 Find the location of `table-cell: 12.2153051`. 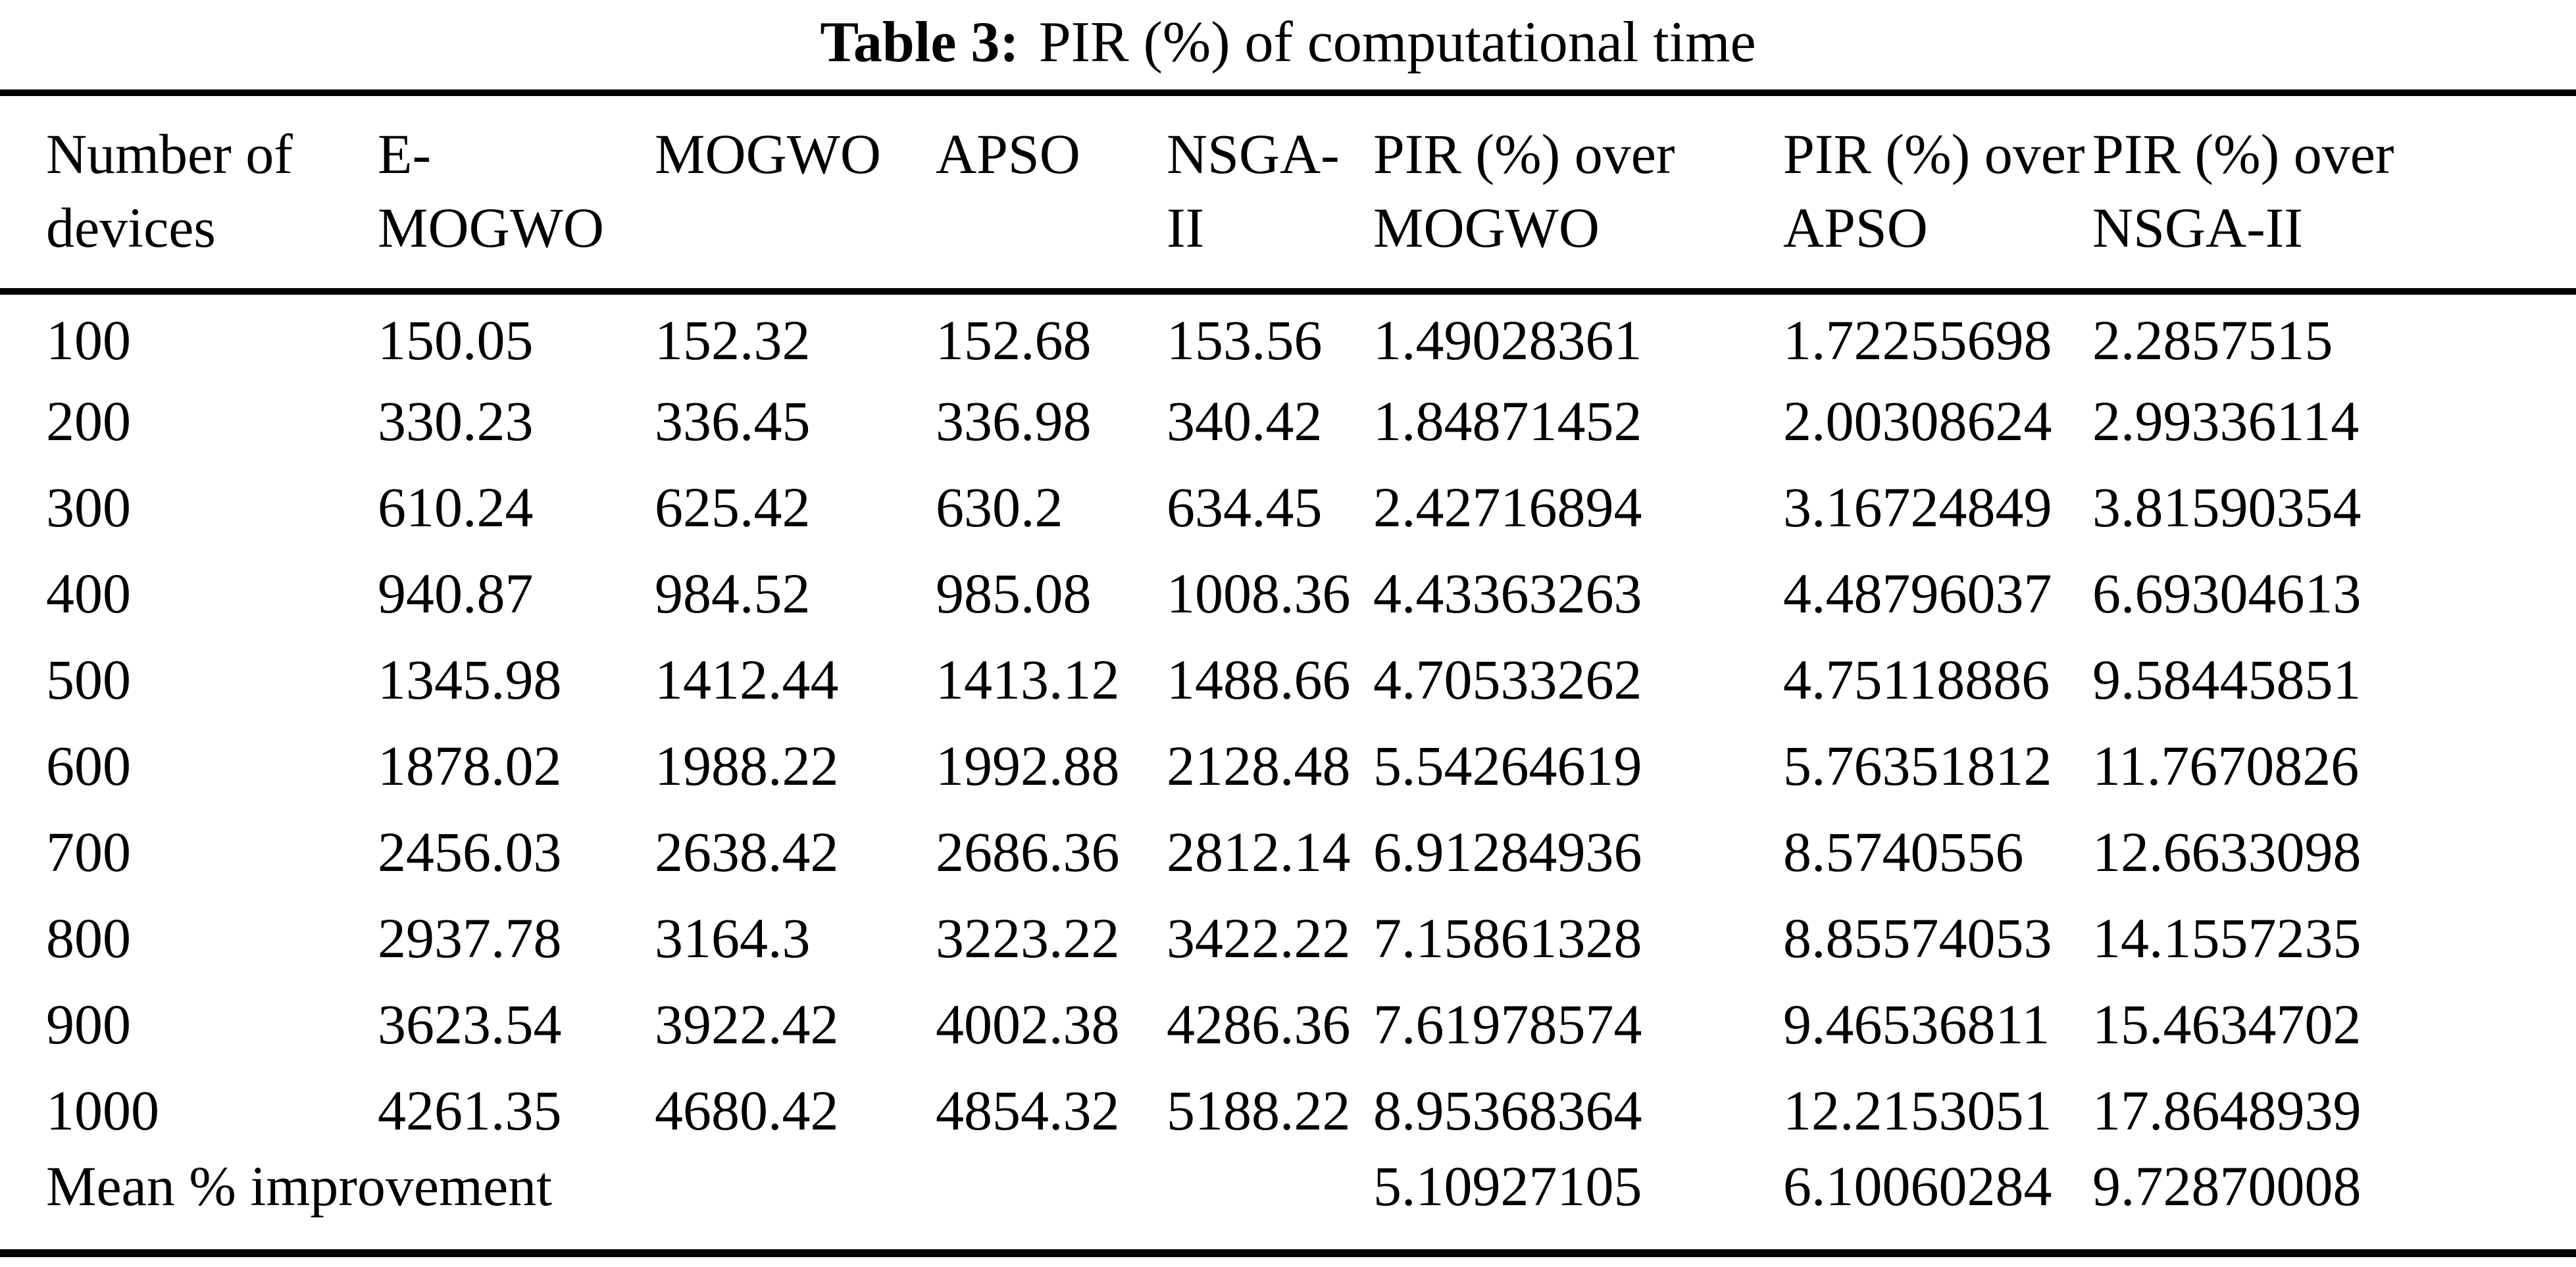

table-cell: 12.2153051 is located at coordinates (1918, 1110).